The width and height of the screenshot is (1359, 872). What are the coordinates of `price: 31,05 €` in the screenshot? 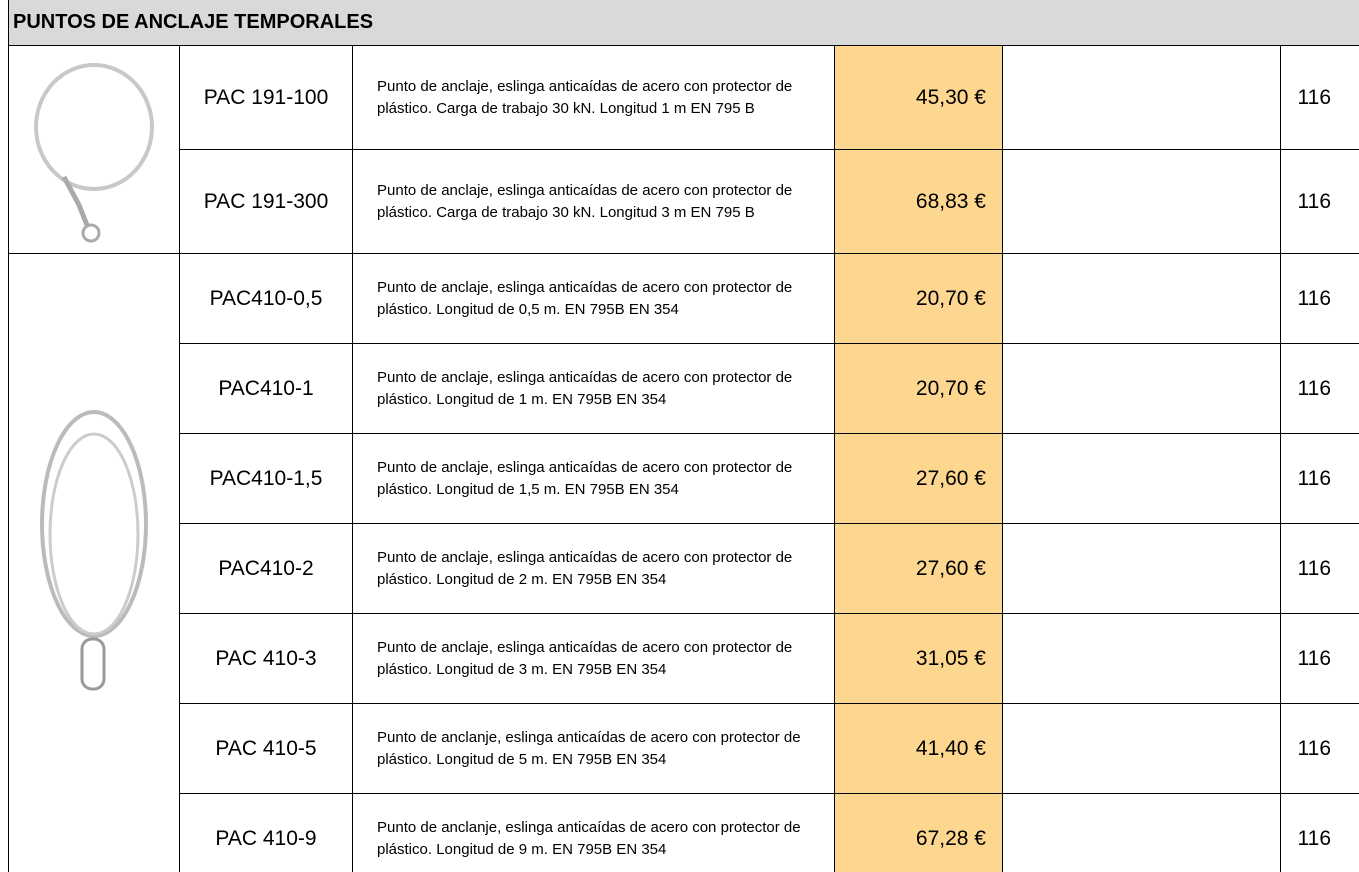 It's located at (919, 659).